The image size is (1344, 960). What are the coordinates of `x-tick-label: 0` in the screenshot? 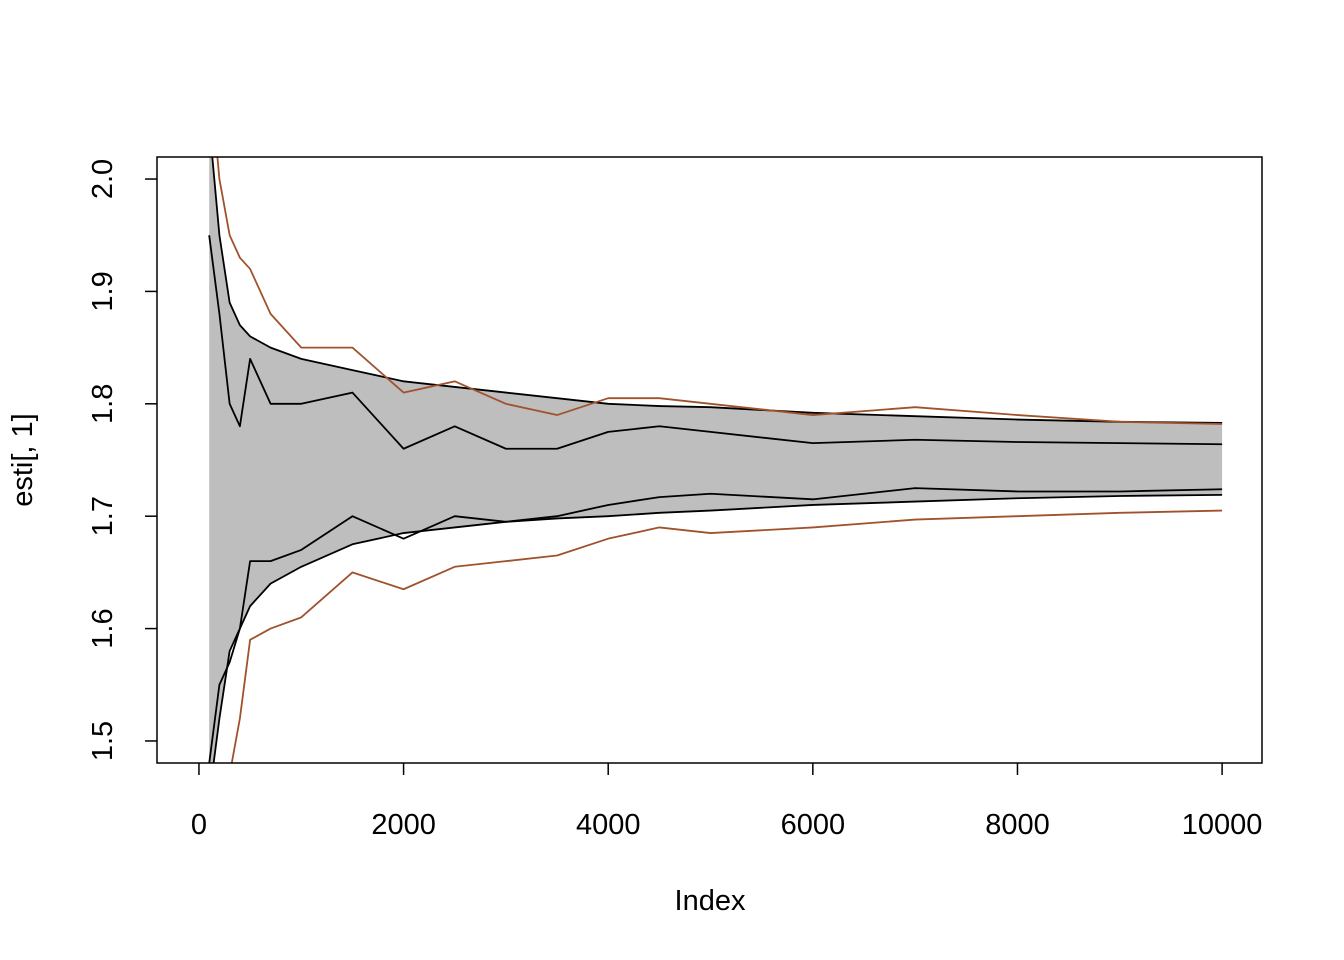 It's located at (199, 825).